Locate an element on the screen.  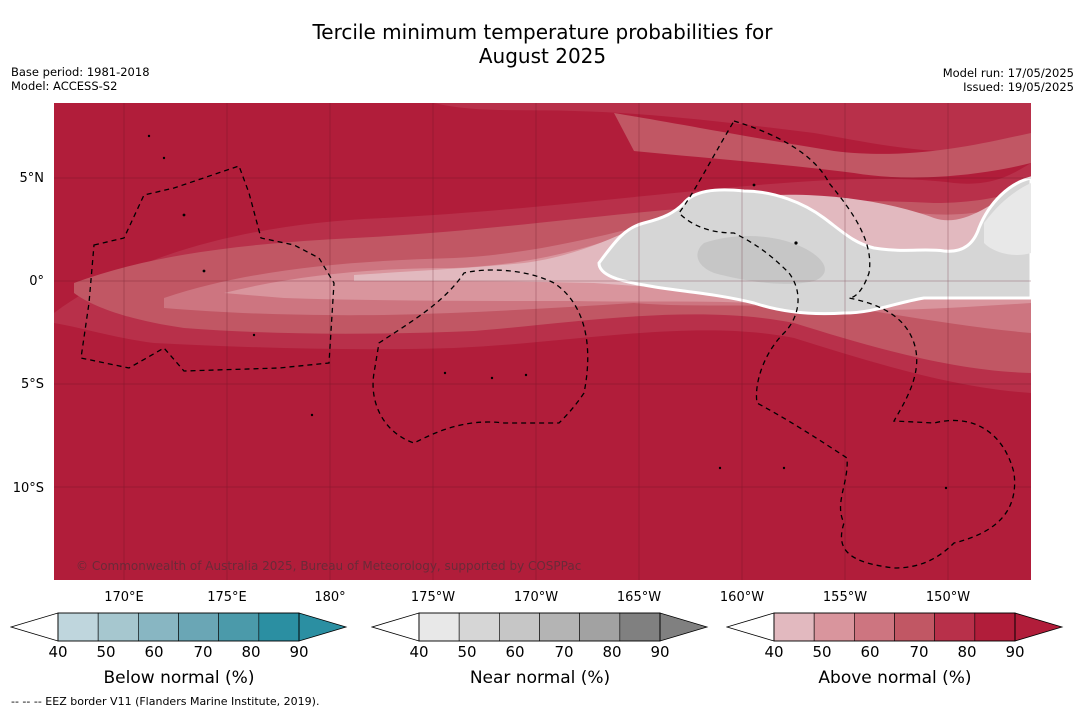
issued-date: Issued: 19/05/2025 is located at coordinates (1018, 87).